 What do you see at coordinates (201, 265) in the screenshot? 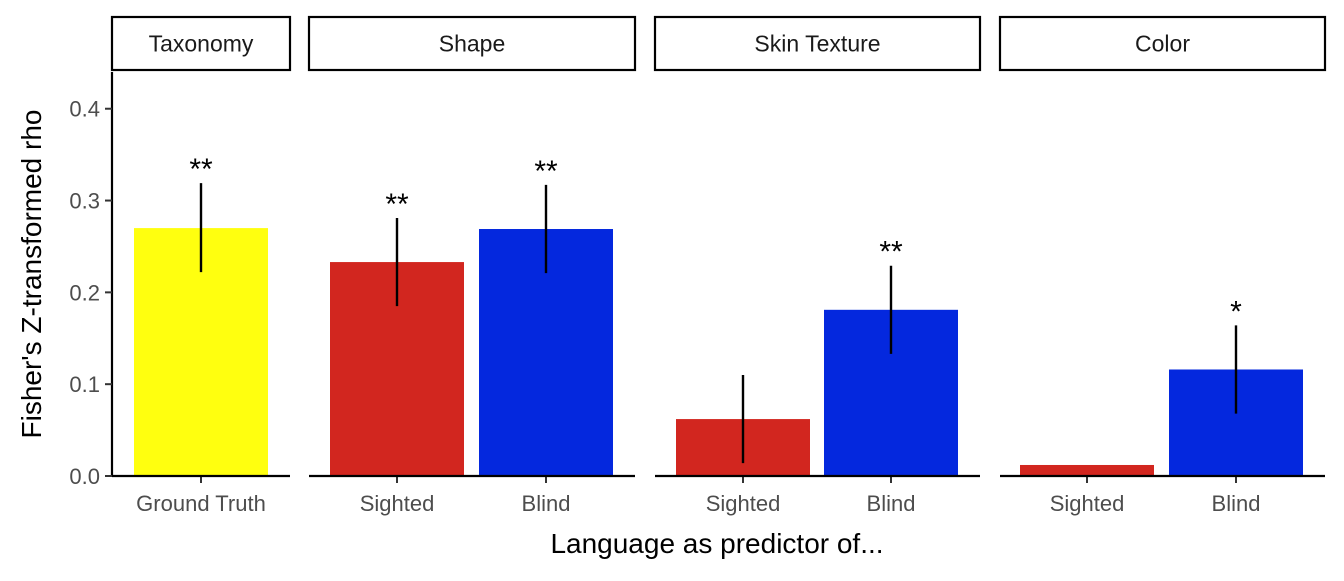
I see `panel-taxonomy: Taxonomy ** Ground Truth` at bounding box center [201, 265].